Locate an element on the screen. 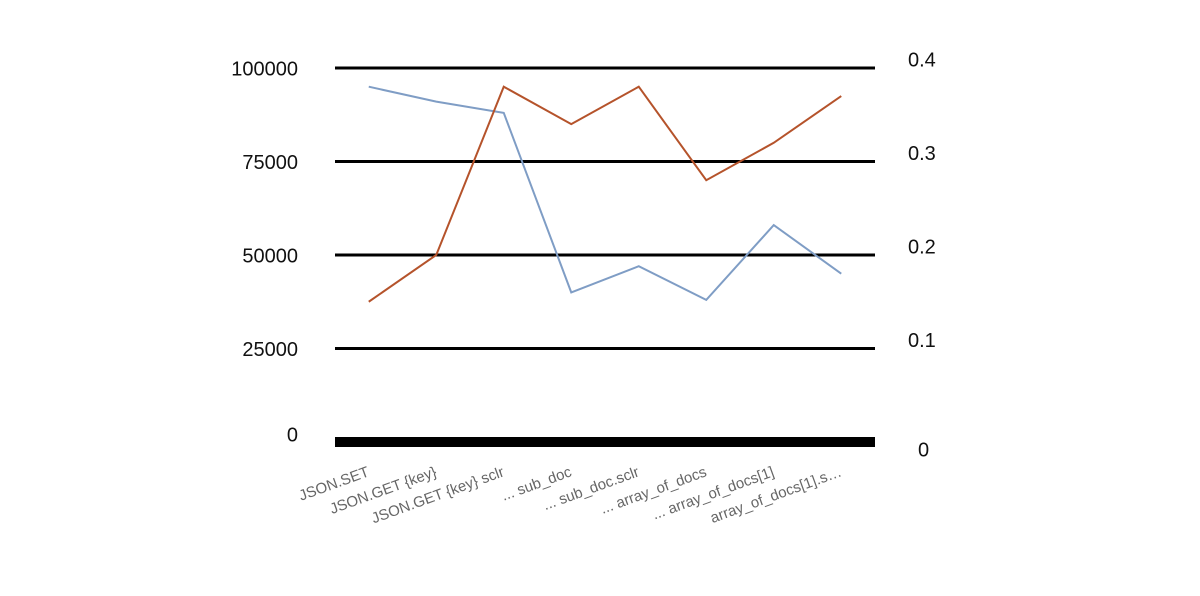 This screenshot has height=596, width=1200. y2-tick-label: 0.3 is located at coordinates (922, 154).